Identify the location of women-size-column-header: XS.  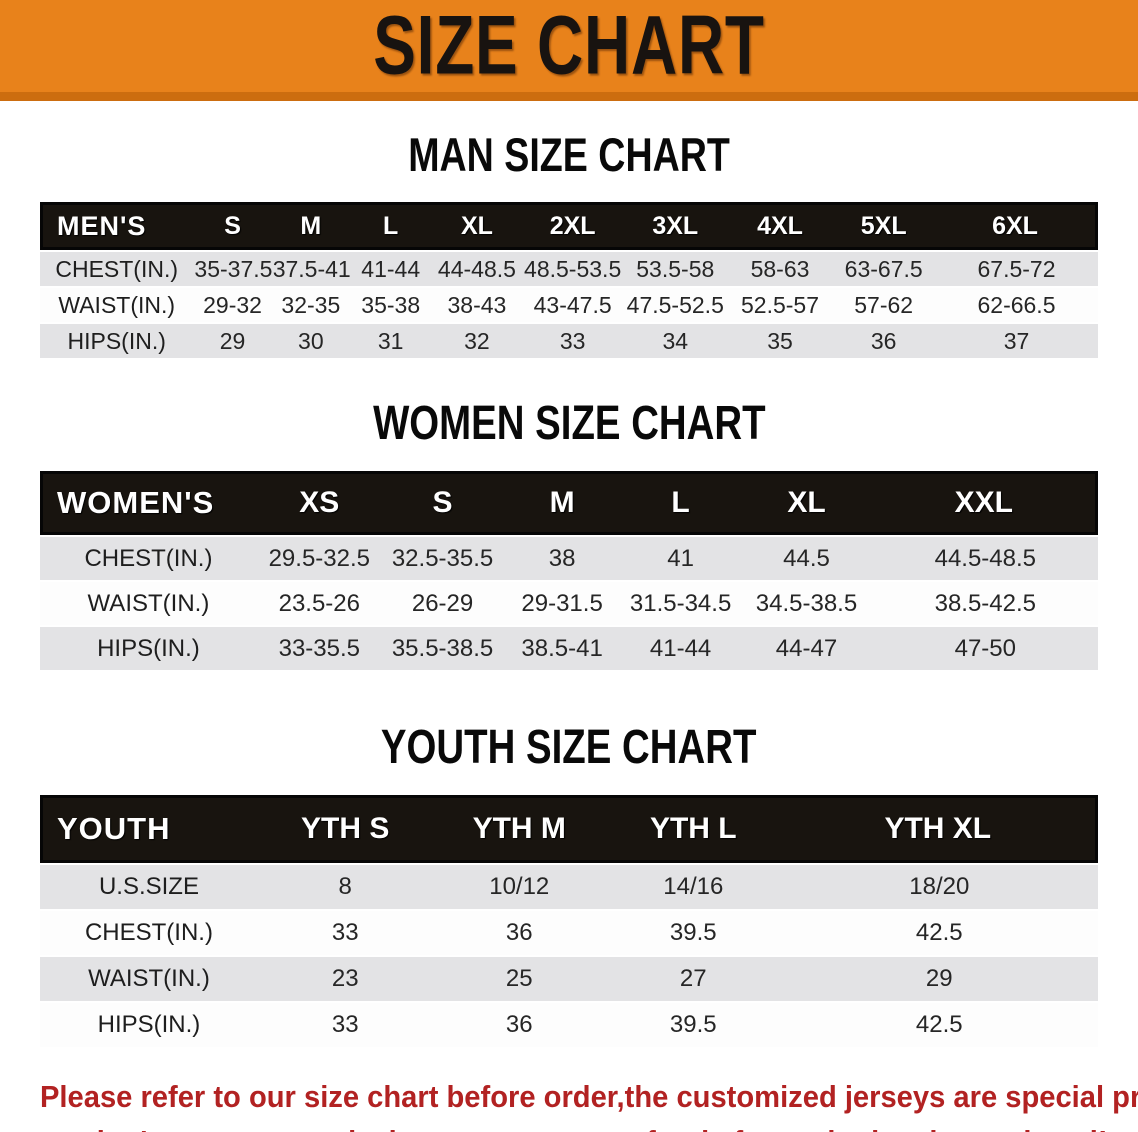
(319, 503).